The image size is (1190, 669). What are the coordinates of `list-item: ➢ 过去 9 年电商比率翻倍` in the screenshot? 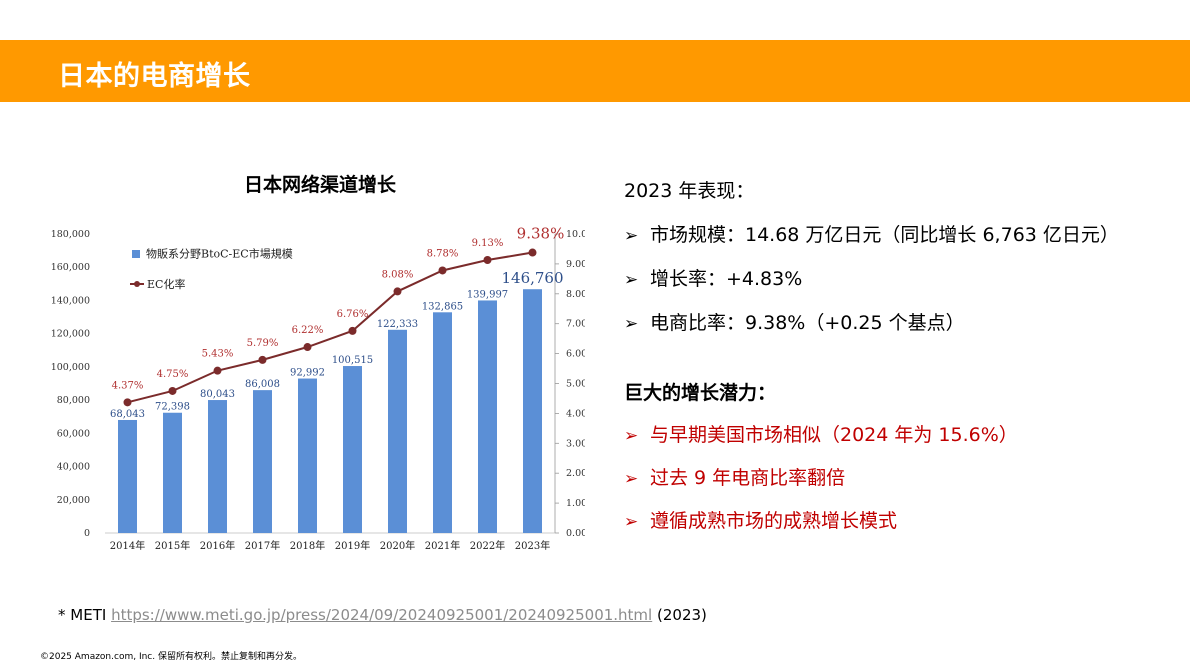 It's located at (734, 476).